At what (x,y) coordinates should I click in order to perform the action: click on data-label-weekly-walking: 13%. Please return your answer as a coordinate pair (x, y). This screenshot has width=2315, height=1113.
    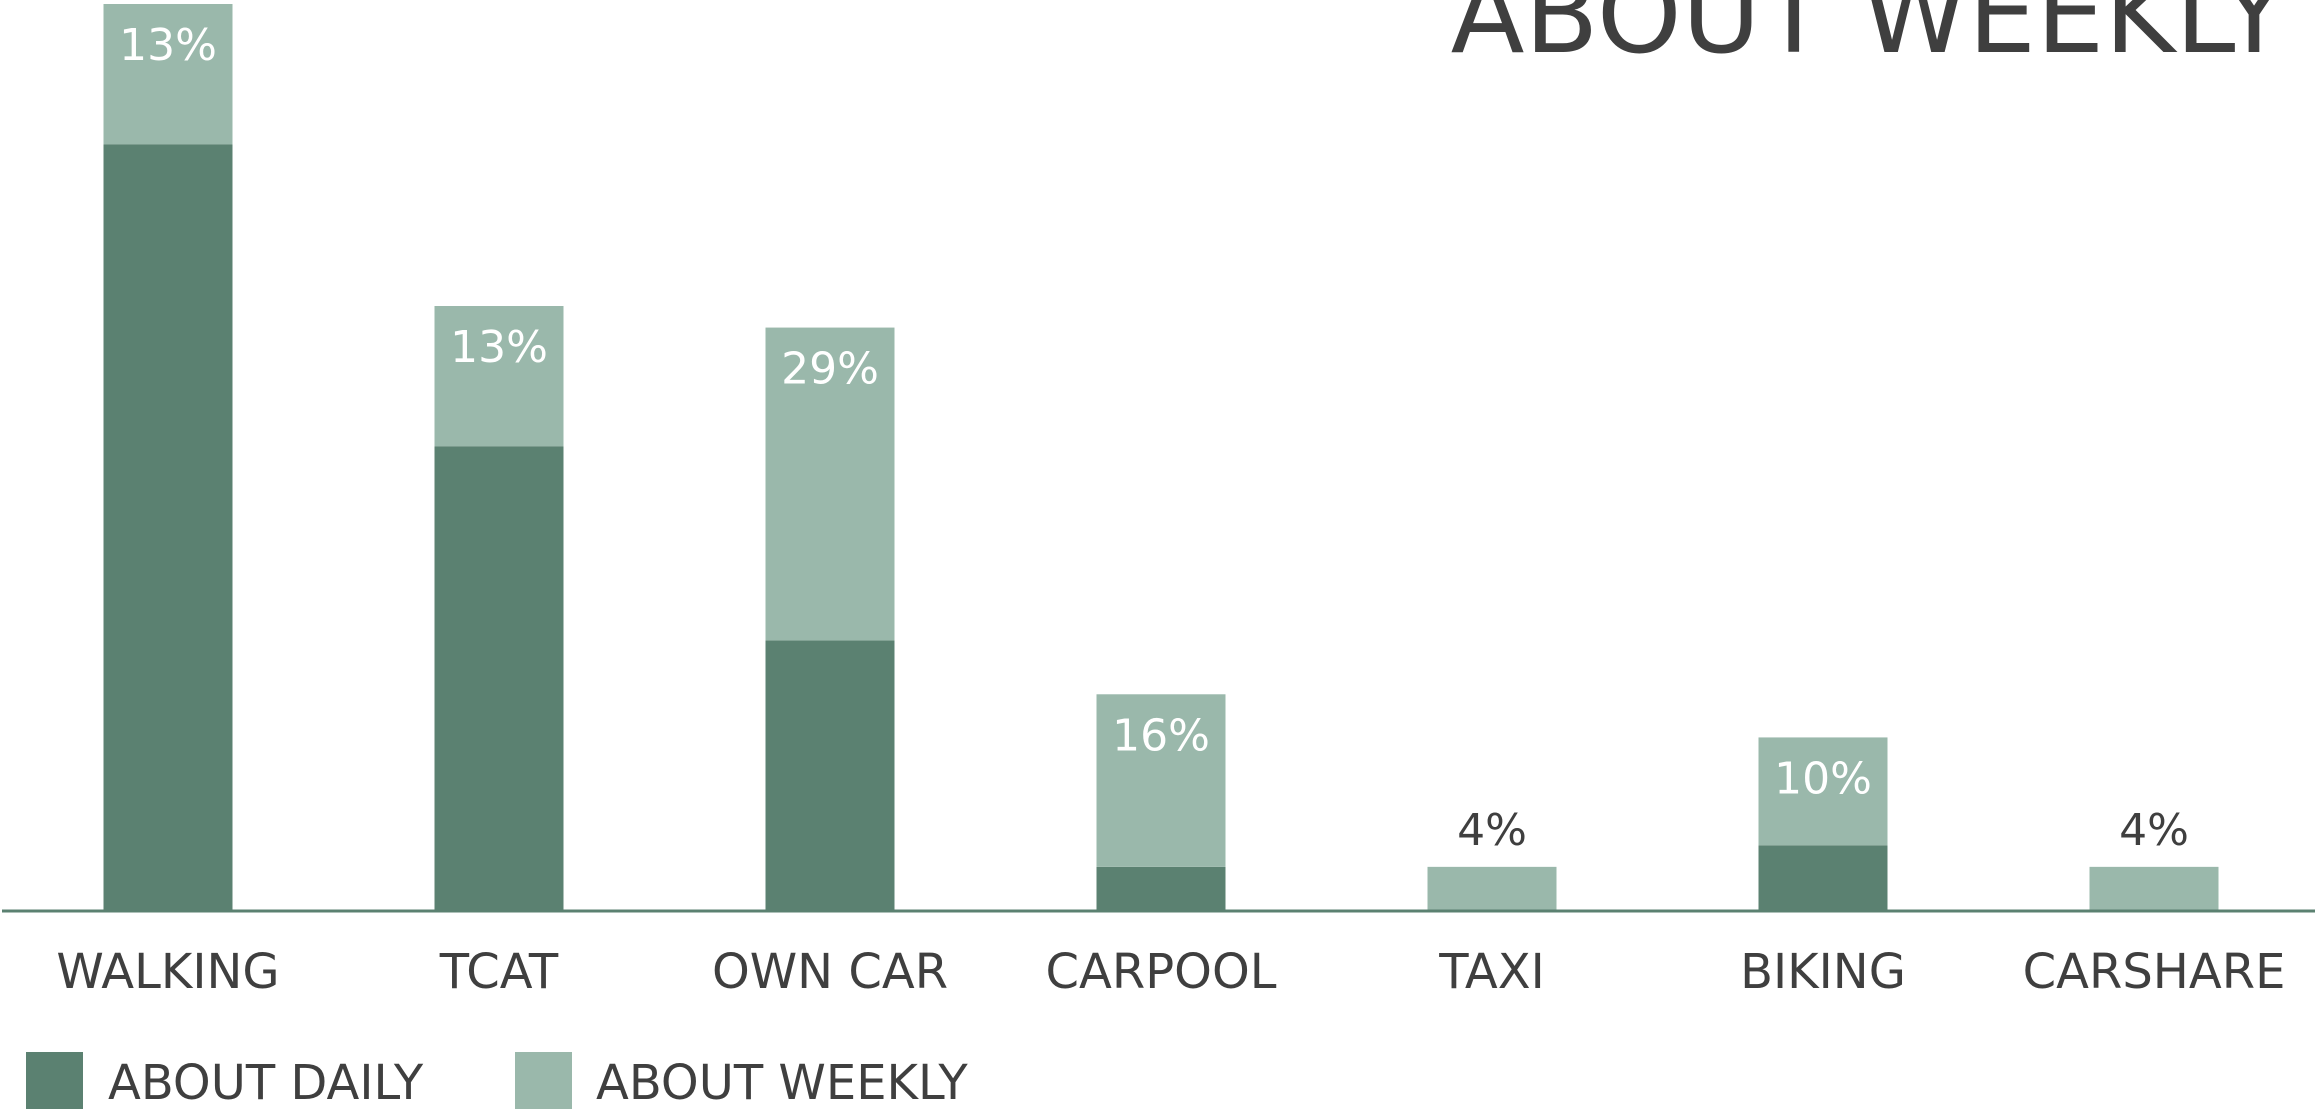
    Looking at the image, I should click on (168, 45).